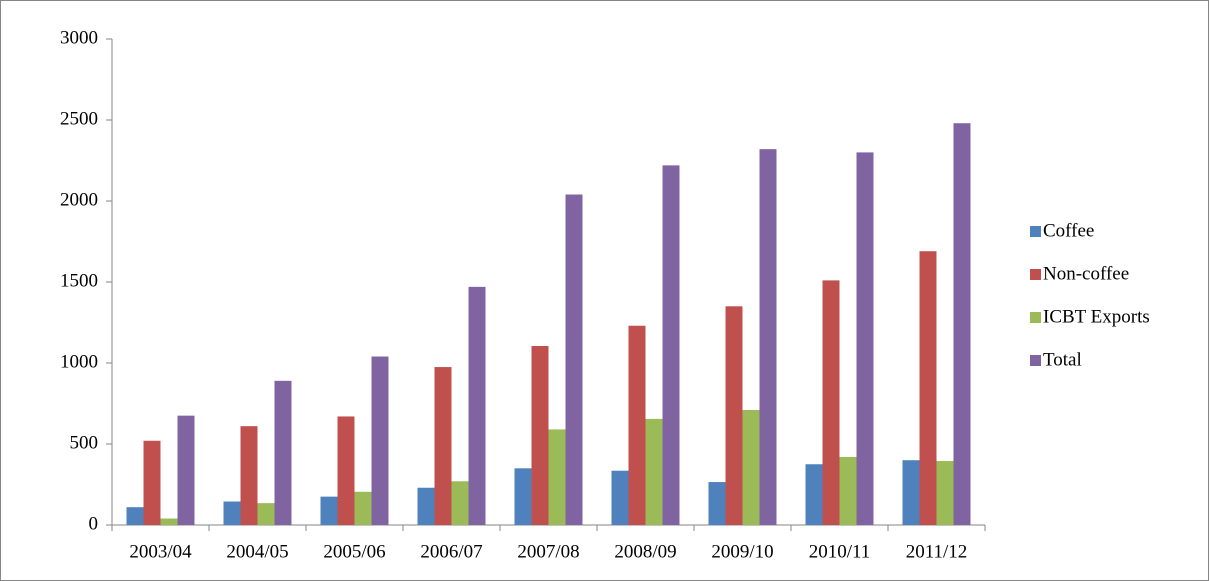 The height and width of the screenshot is (581, 1210). Describe the element at coordinates (79, 199) in the screenshot. I see `y-tick-label: 2000` at that location.